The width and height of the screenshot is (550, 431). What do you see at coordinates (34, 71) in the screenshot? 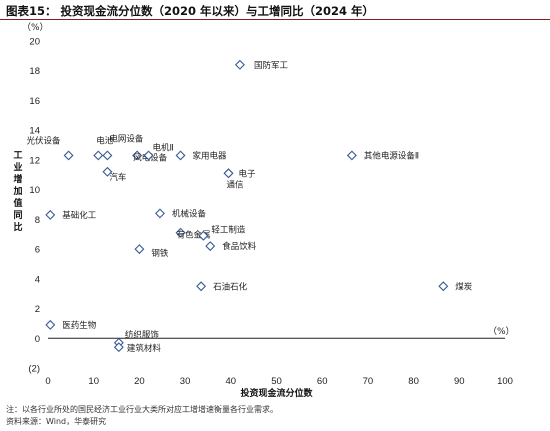
I see `y-tick-label: 18` at bounding box center [34, 71].